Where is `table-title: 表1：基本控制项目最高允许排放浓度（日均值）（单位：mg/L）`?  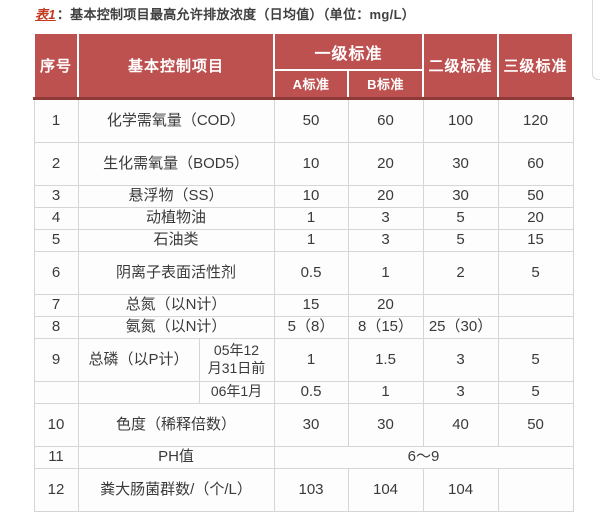 table-title: 表1：基本控制项目最高允许排放浓度（日均值）（单位：mg/L） is located at coordinates (225, 13).